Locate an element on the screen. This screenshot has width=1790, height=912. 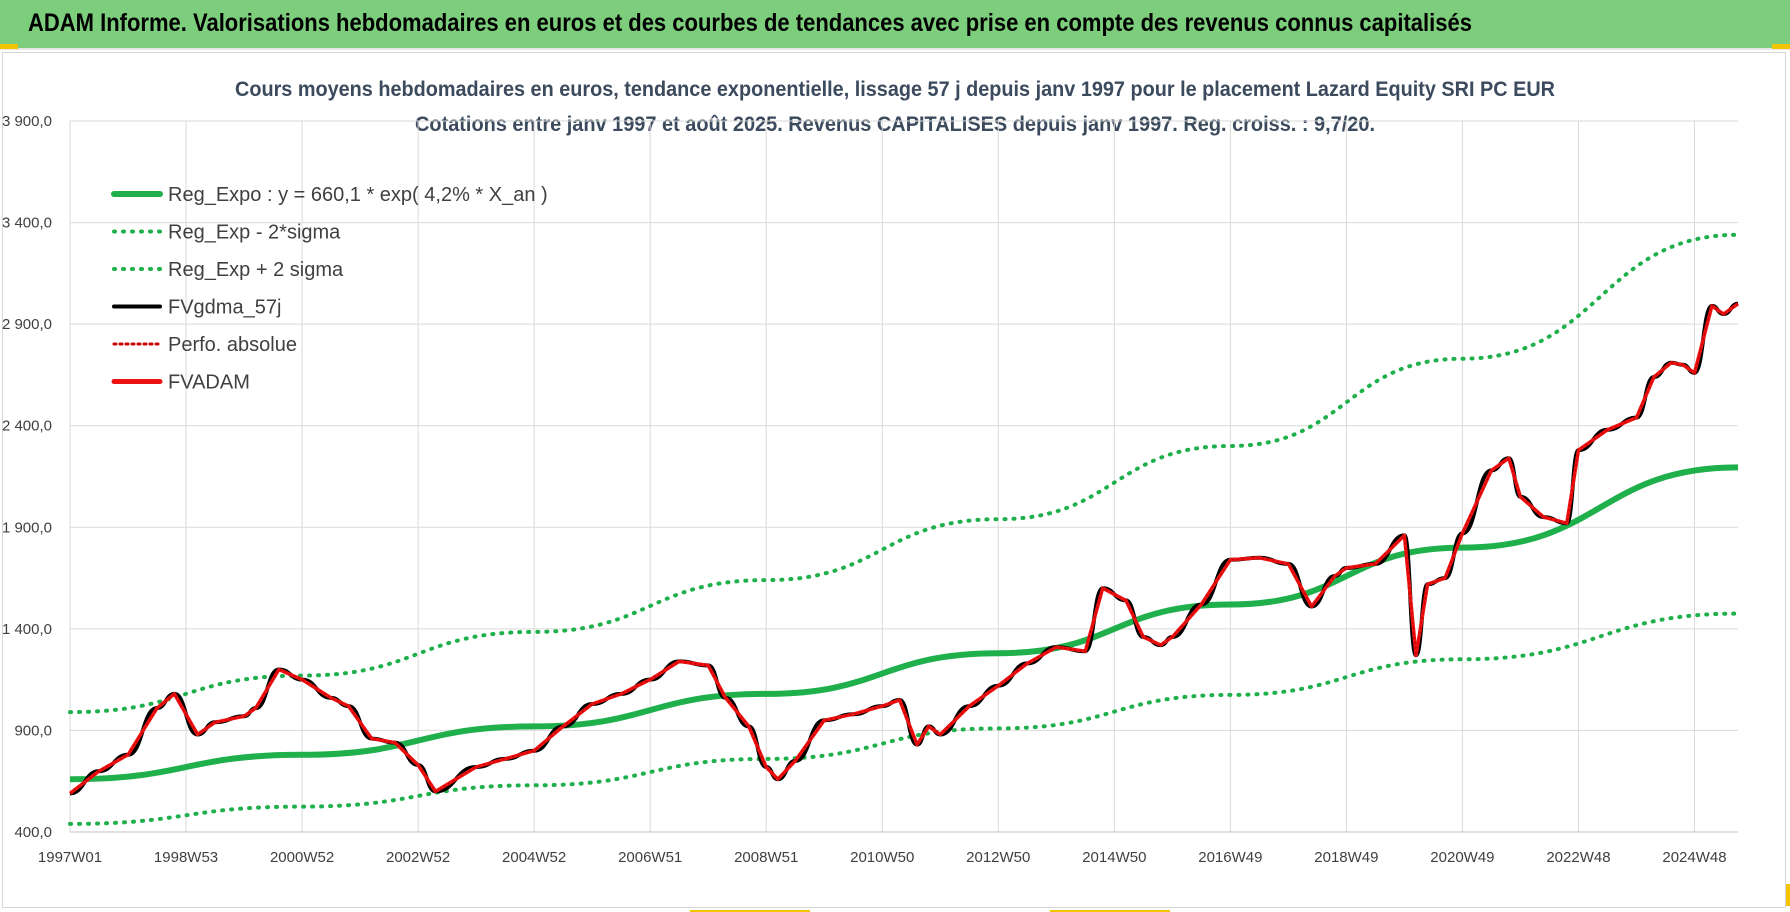
legend-label-fvgdma: FVgdma_57j is located at coordinates (224, 308).